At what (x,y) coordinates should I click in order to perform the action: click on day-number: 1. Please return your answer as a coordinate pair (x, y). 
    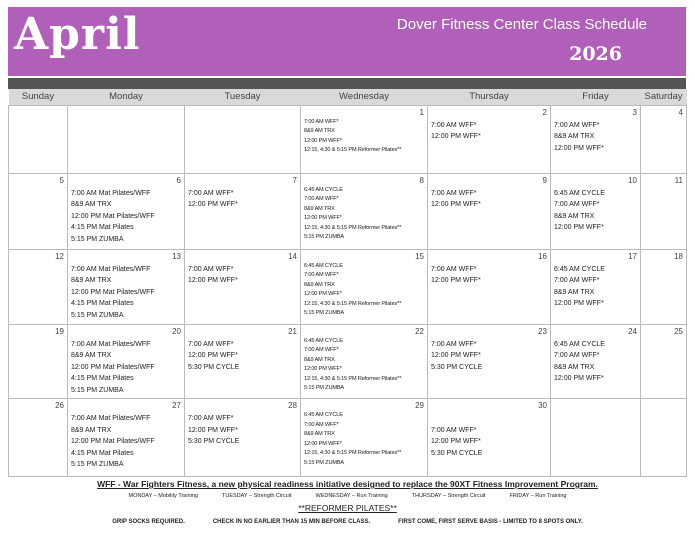
    Looking at the image, I should click on (421, 112).